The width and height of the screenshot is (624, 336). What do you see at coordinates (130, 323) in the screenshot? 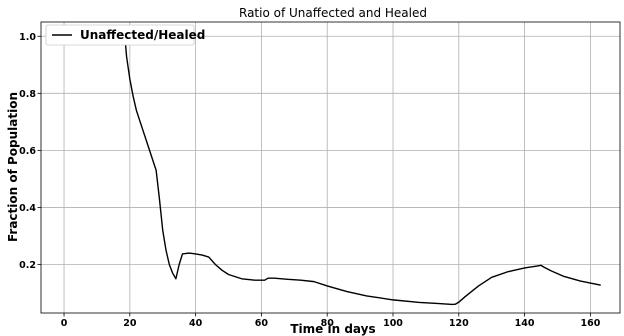
I see `x-tick-label: 20` at bounding box center [130, 323].